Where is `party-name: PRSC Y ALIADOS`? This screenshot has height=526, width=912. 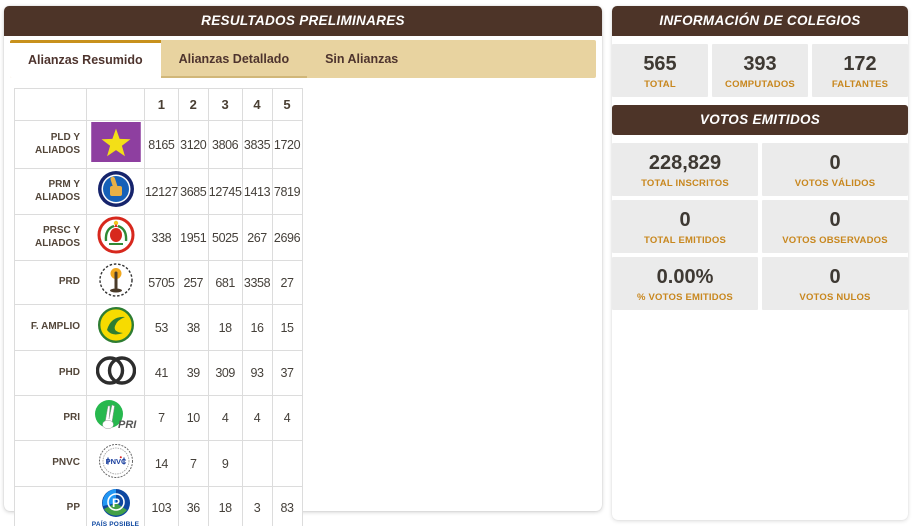
party-name: PRSC Y ALIADOS is located at coordinates (50, 237).